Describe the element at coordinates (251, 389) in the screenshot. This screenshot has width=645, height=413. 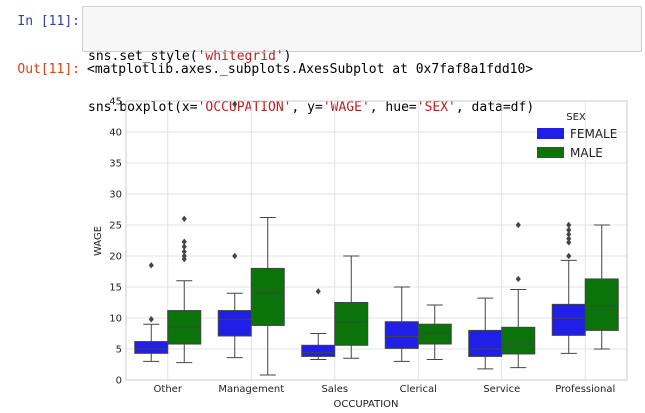
I see `x-tick-label: Management` at that location.